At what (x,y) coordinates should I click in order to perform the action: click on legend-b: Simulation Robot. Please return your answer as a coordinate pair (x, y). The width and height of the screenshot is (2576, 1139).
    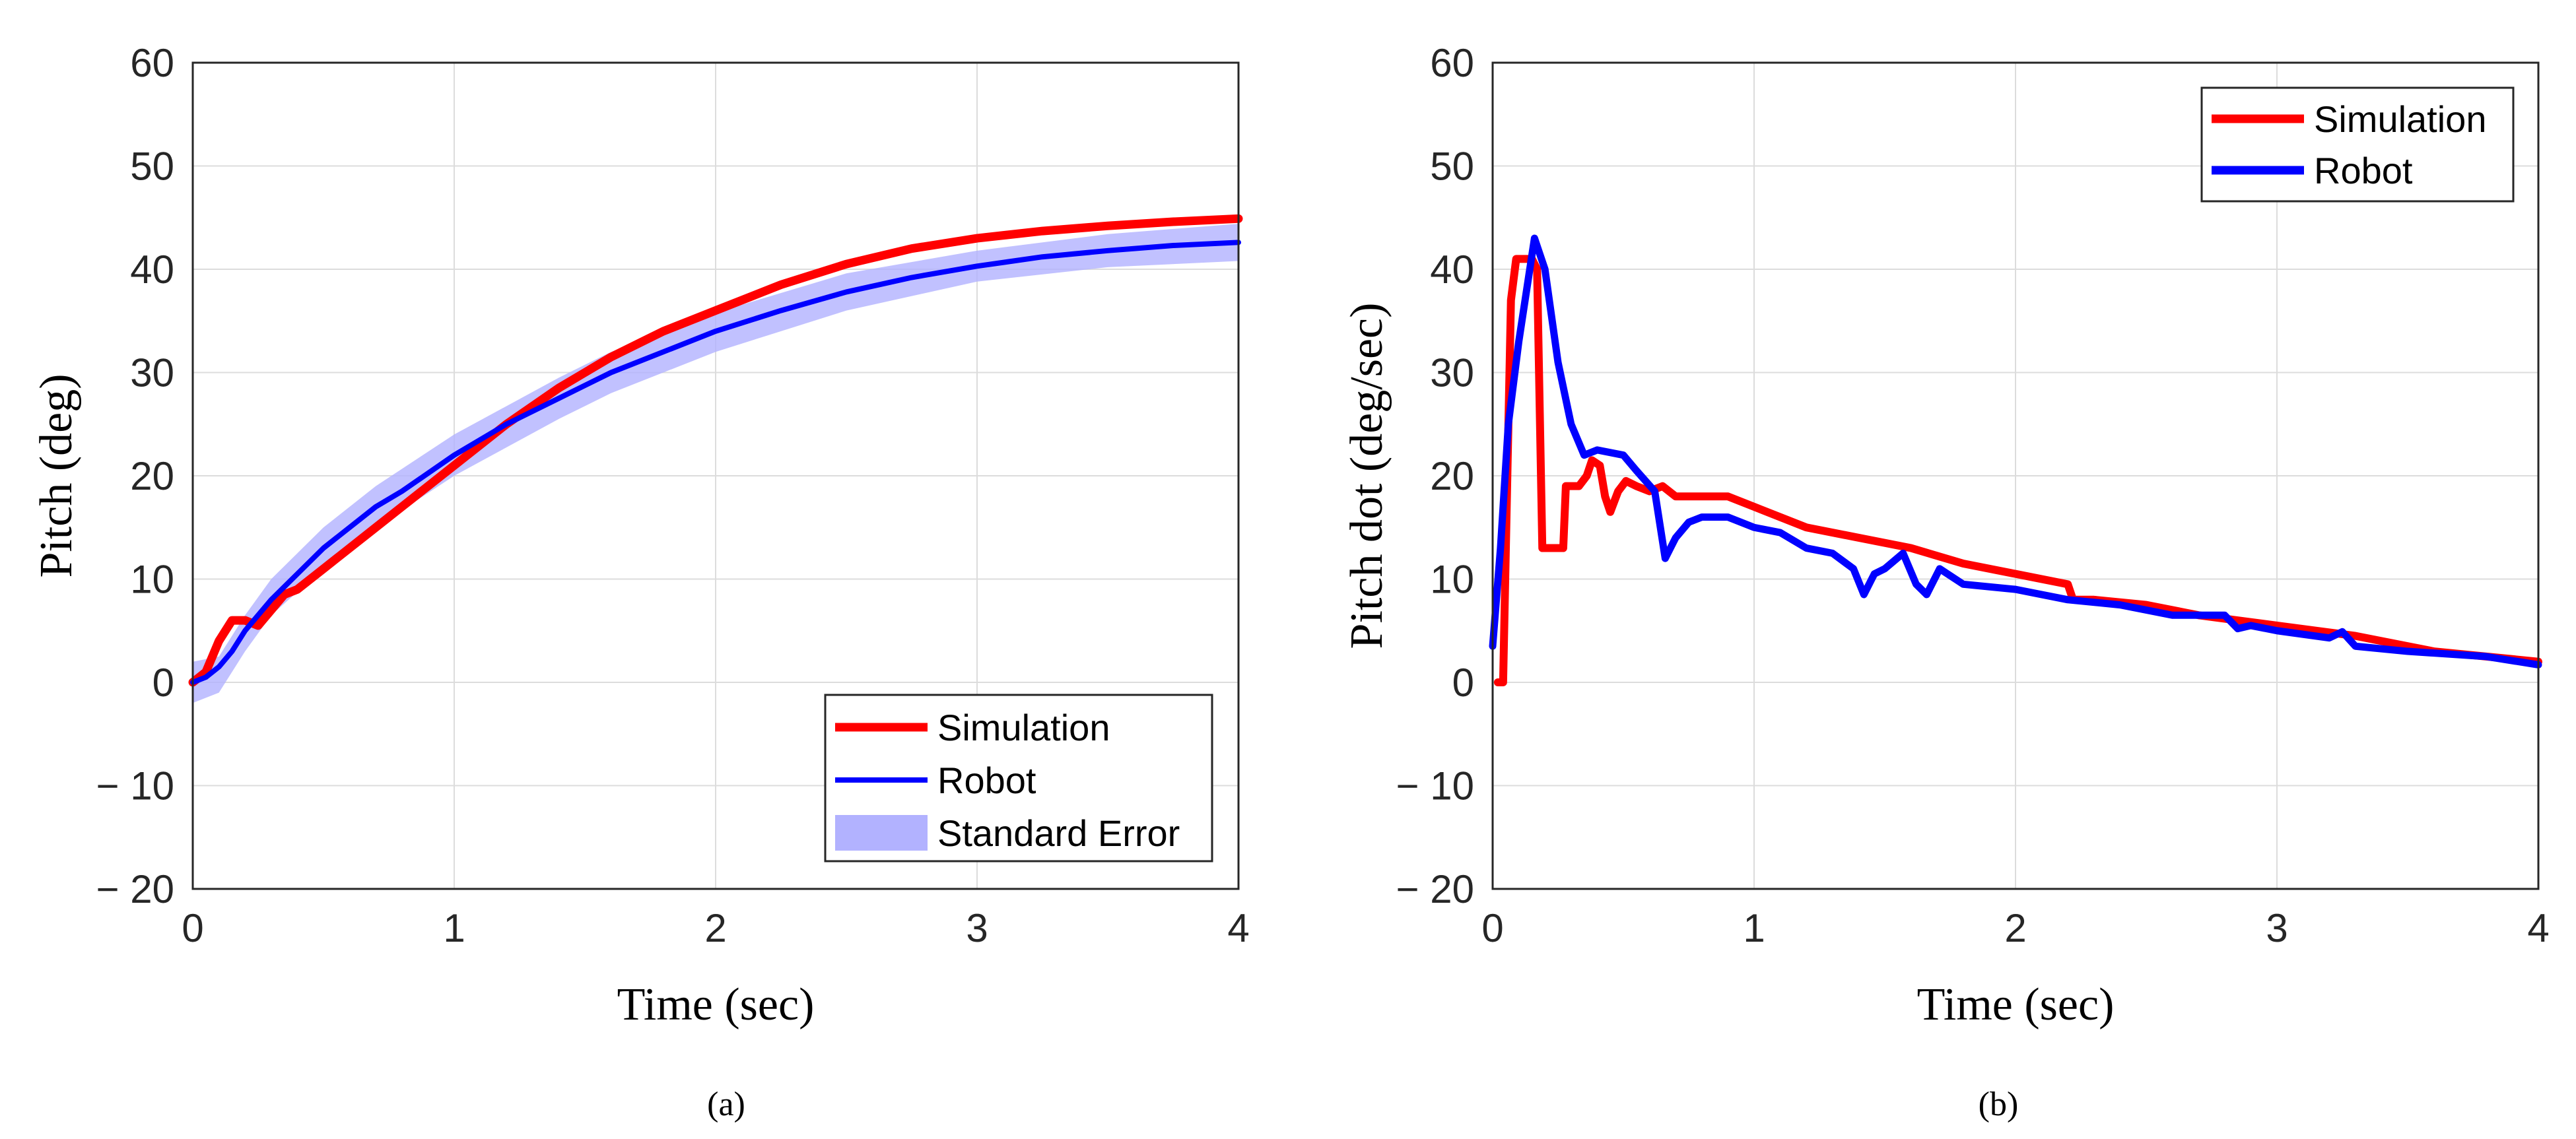
    Looking at the image, I should click on (2358, 144).